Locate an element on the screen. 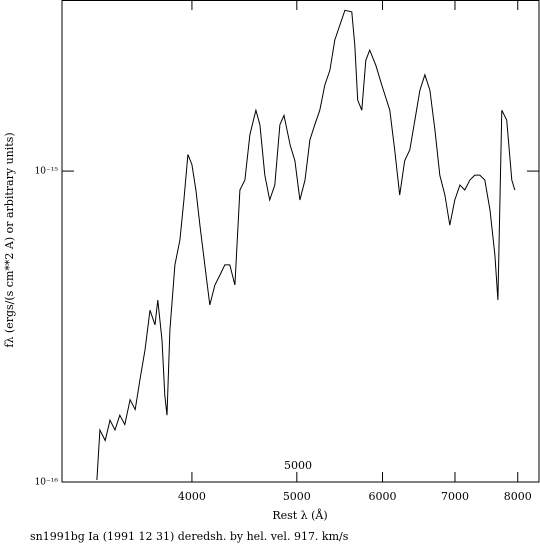 Image resolution: width=540 pixels, height=544 pixels. y-tick-label: 10⁻¹⁵ is located at coordinates (47, 172).